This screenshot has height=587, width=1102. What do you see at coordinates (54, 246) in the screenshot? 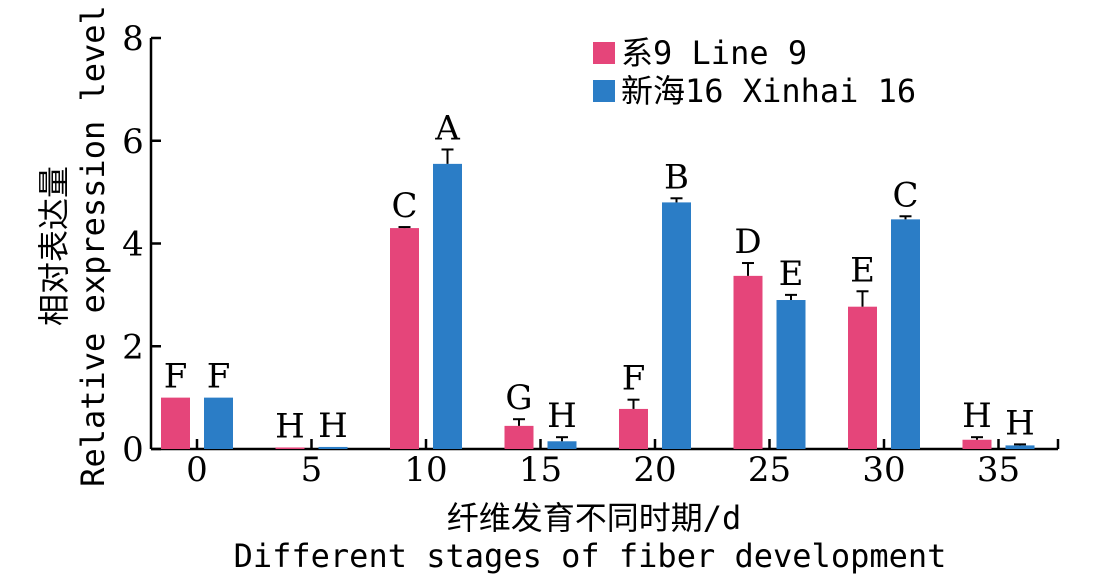
I see `y-axis-title-cn: 相对表达量` at bounding box center [54, 246].